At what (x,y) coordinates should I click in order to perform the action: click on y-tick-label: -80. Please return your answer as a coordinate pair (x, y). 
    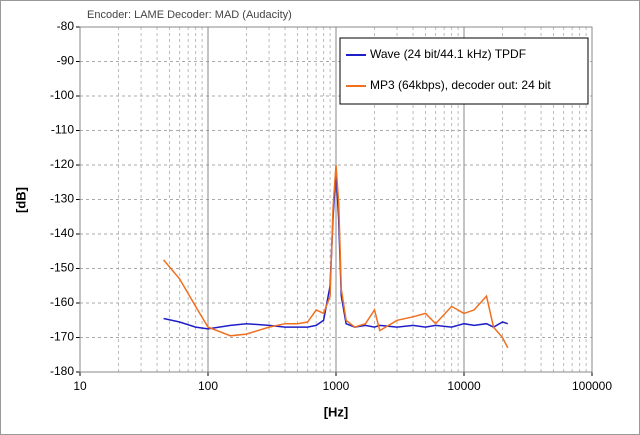
    Looking at the image, I should click on (66, 26).